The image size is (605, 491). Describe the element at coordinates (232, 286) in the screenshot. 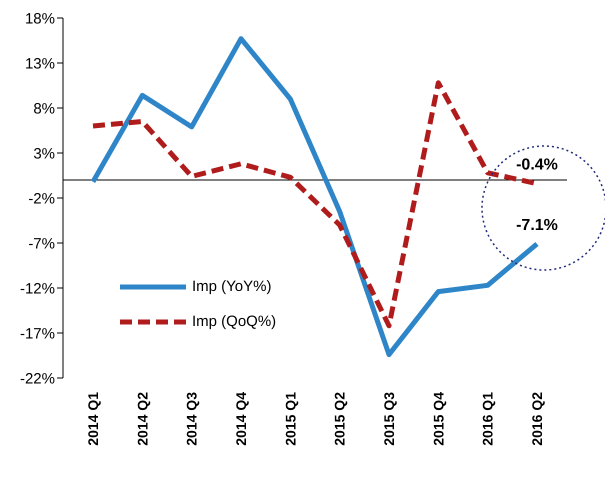

I see `legend-label: Imp (YoY%)` at that location.